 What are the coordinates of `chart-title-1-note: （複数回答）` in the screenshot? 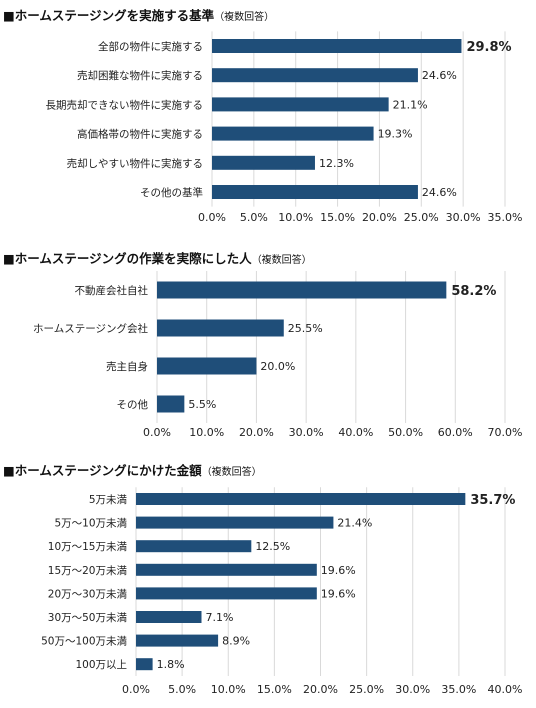 It's located at (244, 17).